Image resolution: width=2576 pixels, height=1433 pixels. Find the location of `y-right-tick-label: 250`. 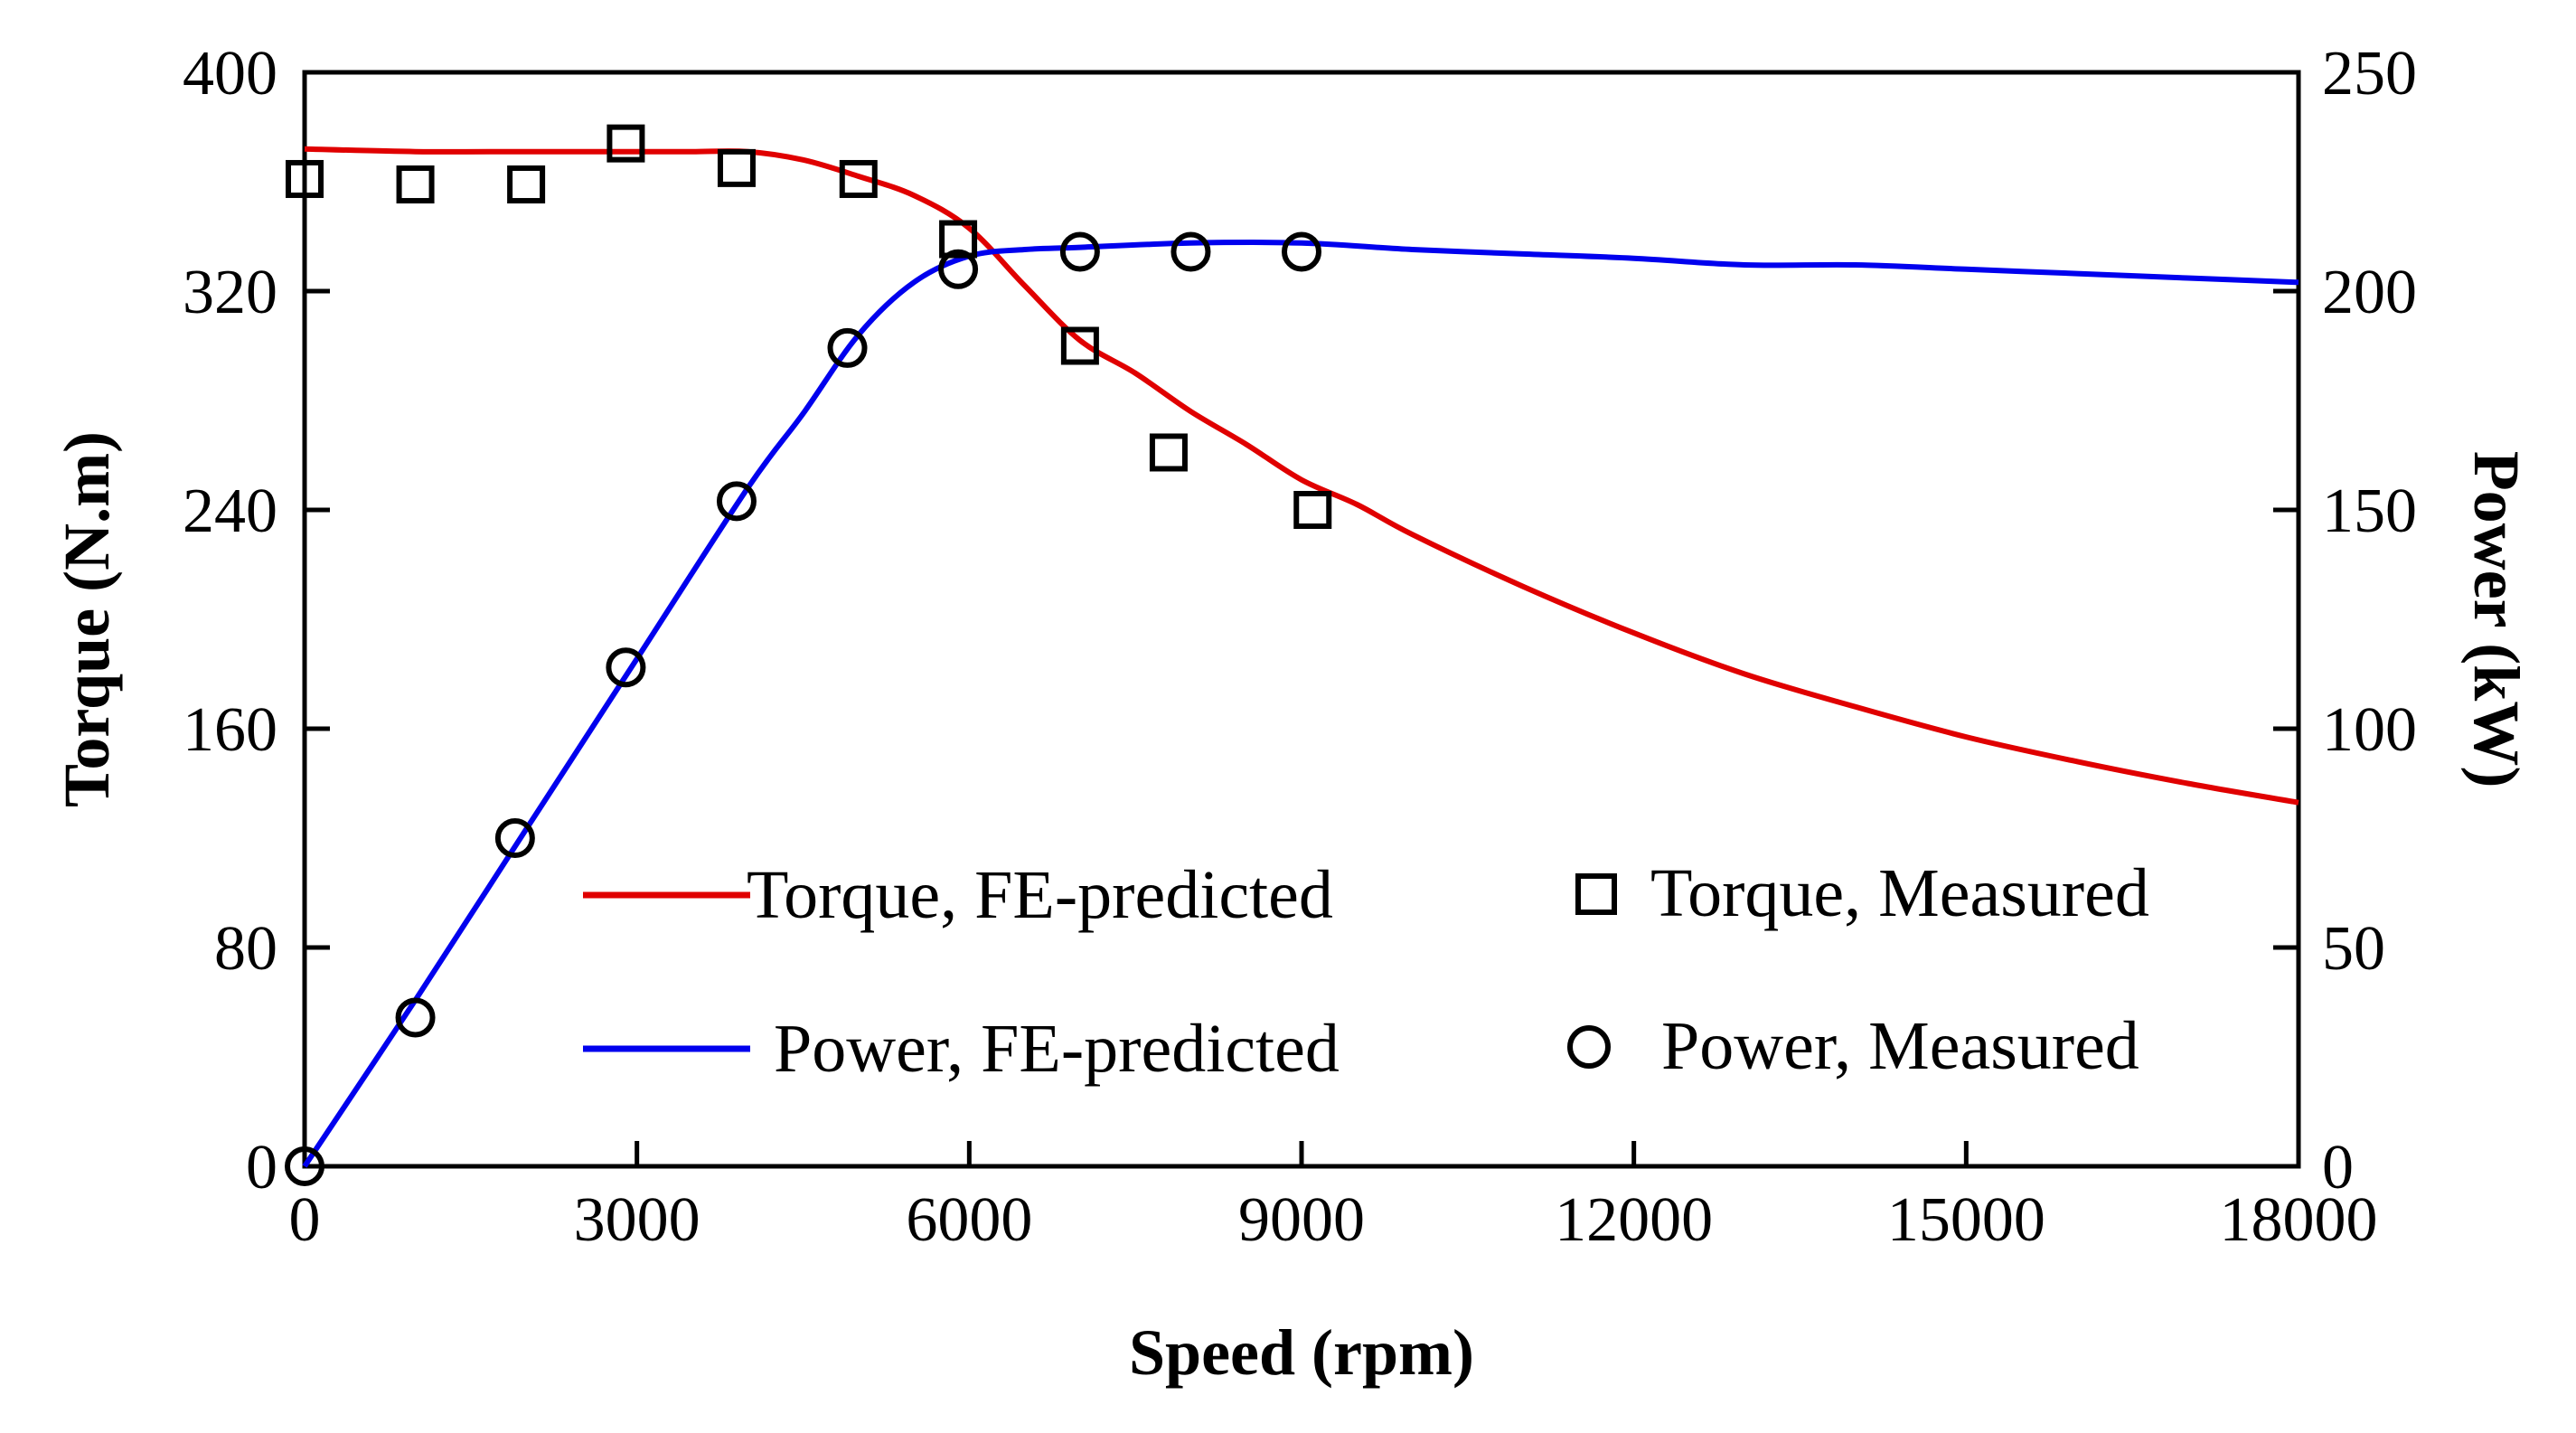

y-right-tick-label: 250 is located at coordinates (2369, 73).